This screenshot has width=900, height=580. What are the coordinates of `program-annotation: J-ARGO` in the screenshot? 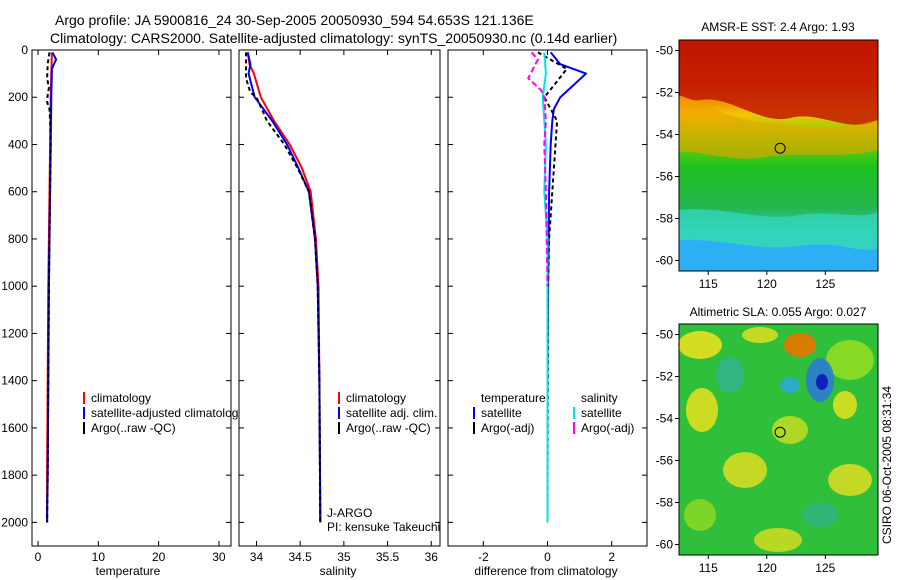 It's located at (349, 513).